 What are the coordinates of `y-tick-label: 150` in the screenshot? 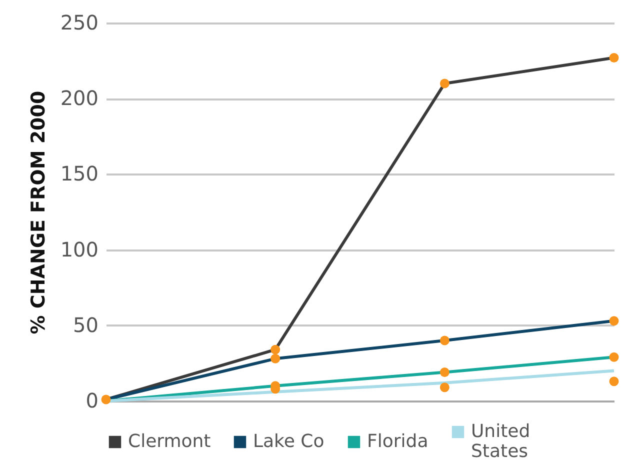 It's located at (79, 174).